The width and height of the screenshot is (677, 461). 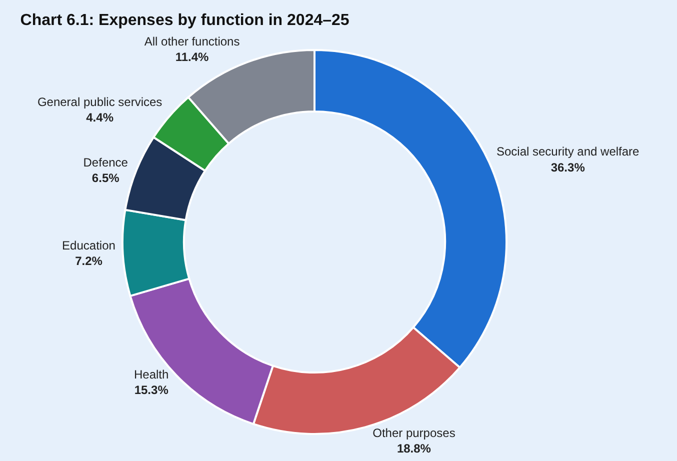 I want to click on data-label: 36.3%, so click(x=568, y=167).